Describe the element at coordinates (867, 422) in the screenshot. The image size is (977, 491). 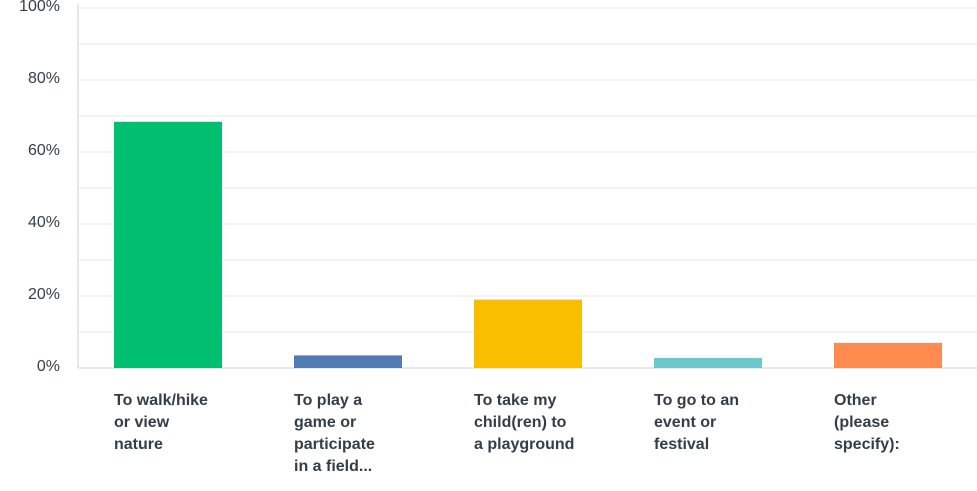
I see `x-category-label: Other (please specify):` at that location.